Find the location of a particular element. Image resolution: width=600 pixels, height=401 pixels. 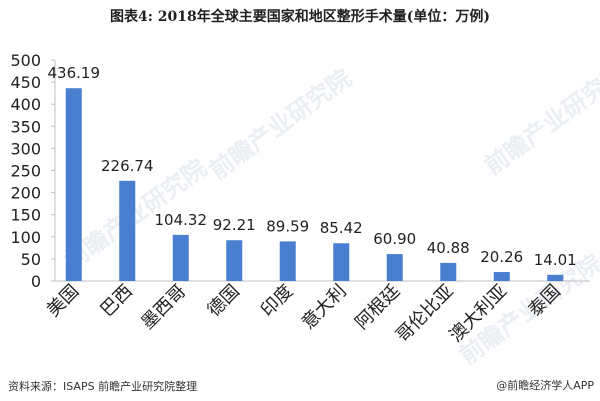

brand-label: @前瞻经济学人APP is located at coordinates (545, 385).